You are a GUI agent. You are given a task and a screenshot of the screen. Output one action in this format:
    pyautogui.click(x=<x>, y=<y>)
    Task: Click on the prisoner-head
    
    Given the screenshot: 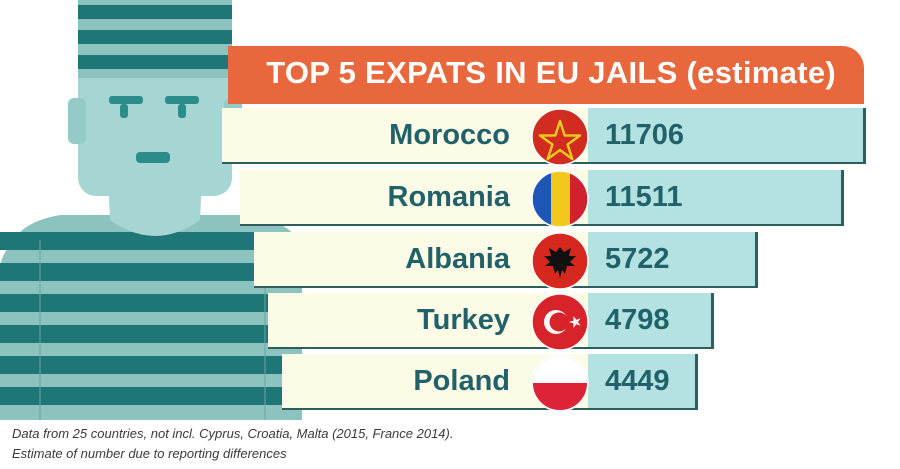 What is the action you would take?
    pyautogui.click(x=155, y=127)
    